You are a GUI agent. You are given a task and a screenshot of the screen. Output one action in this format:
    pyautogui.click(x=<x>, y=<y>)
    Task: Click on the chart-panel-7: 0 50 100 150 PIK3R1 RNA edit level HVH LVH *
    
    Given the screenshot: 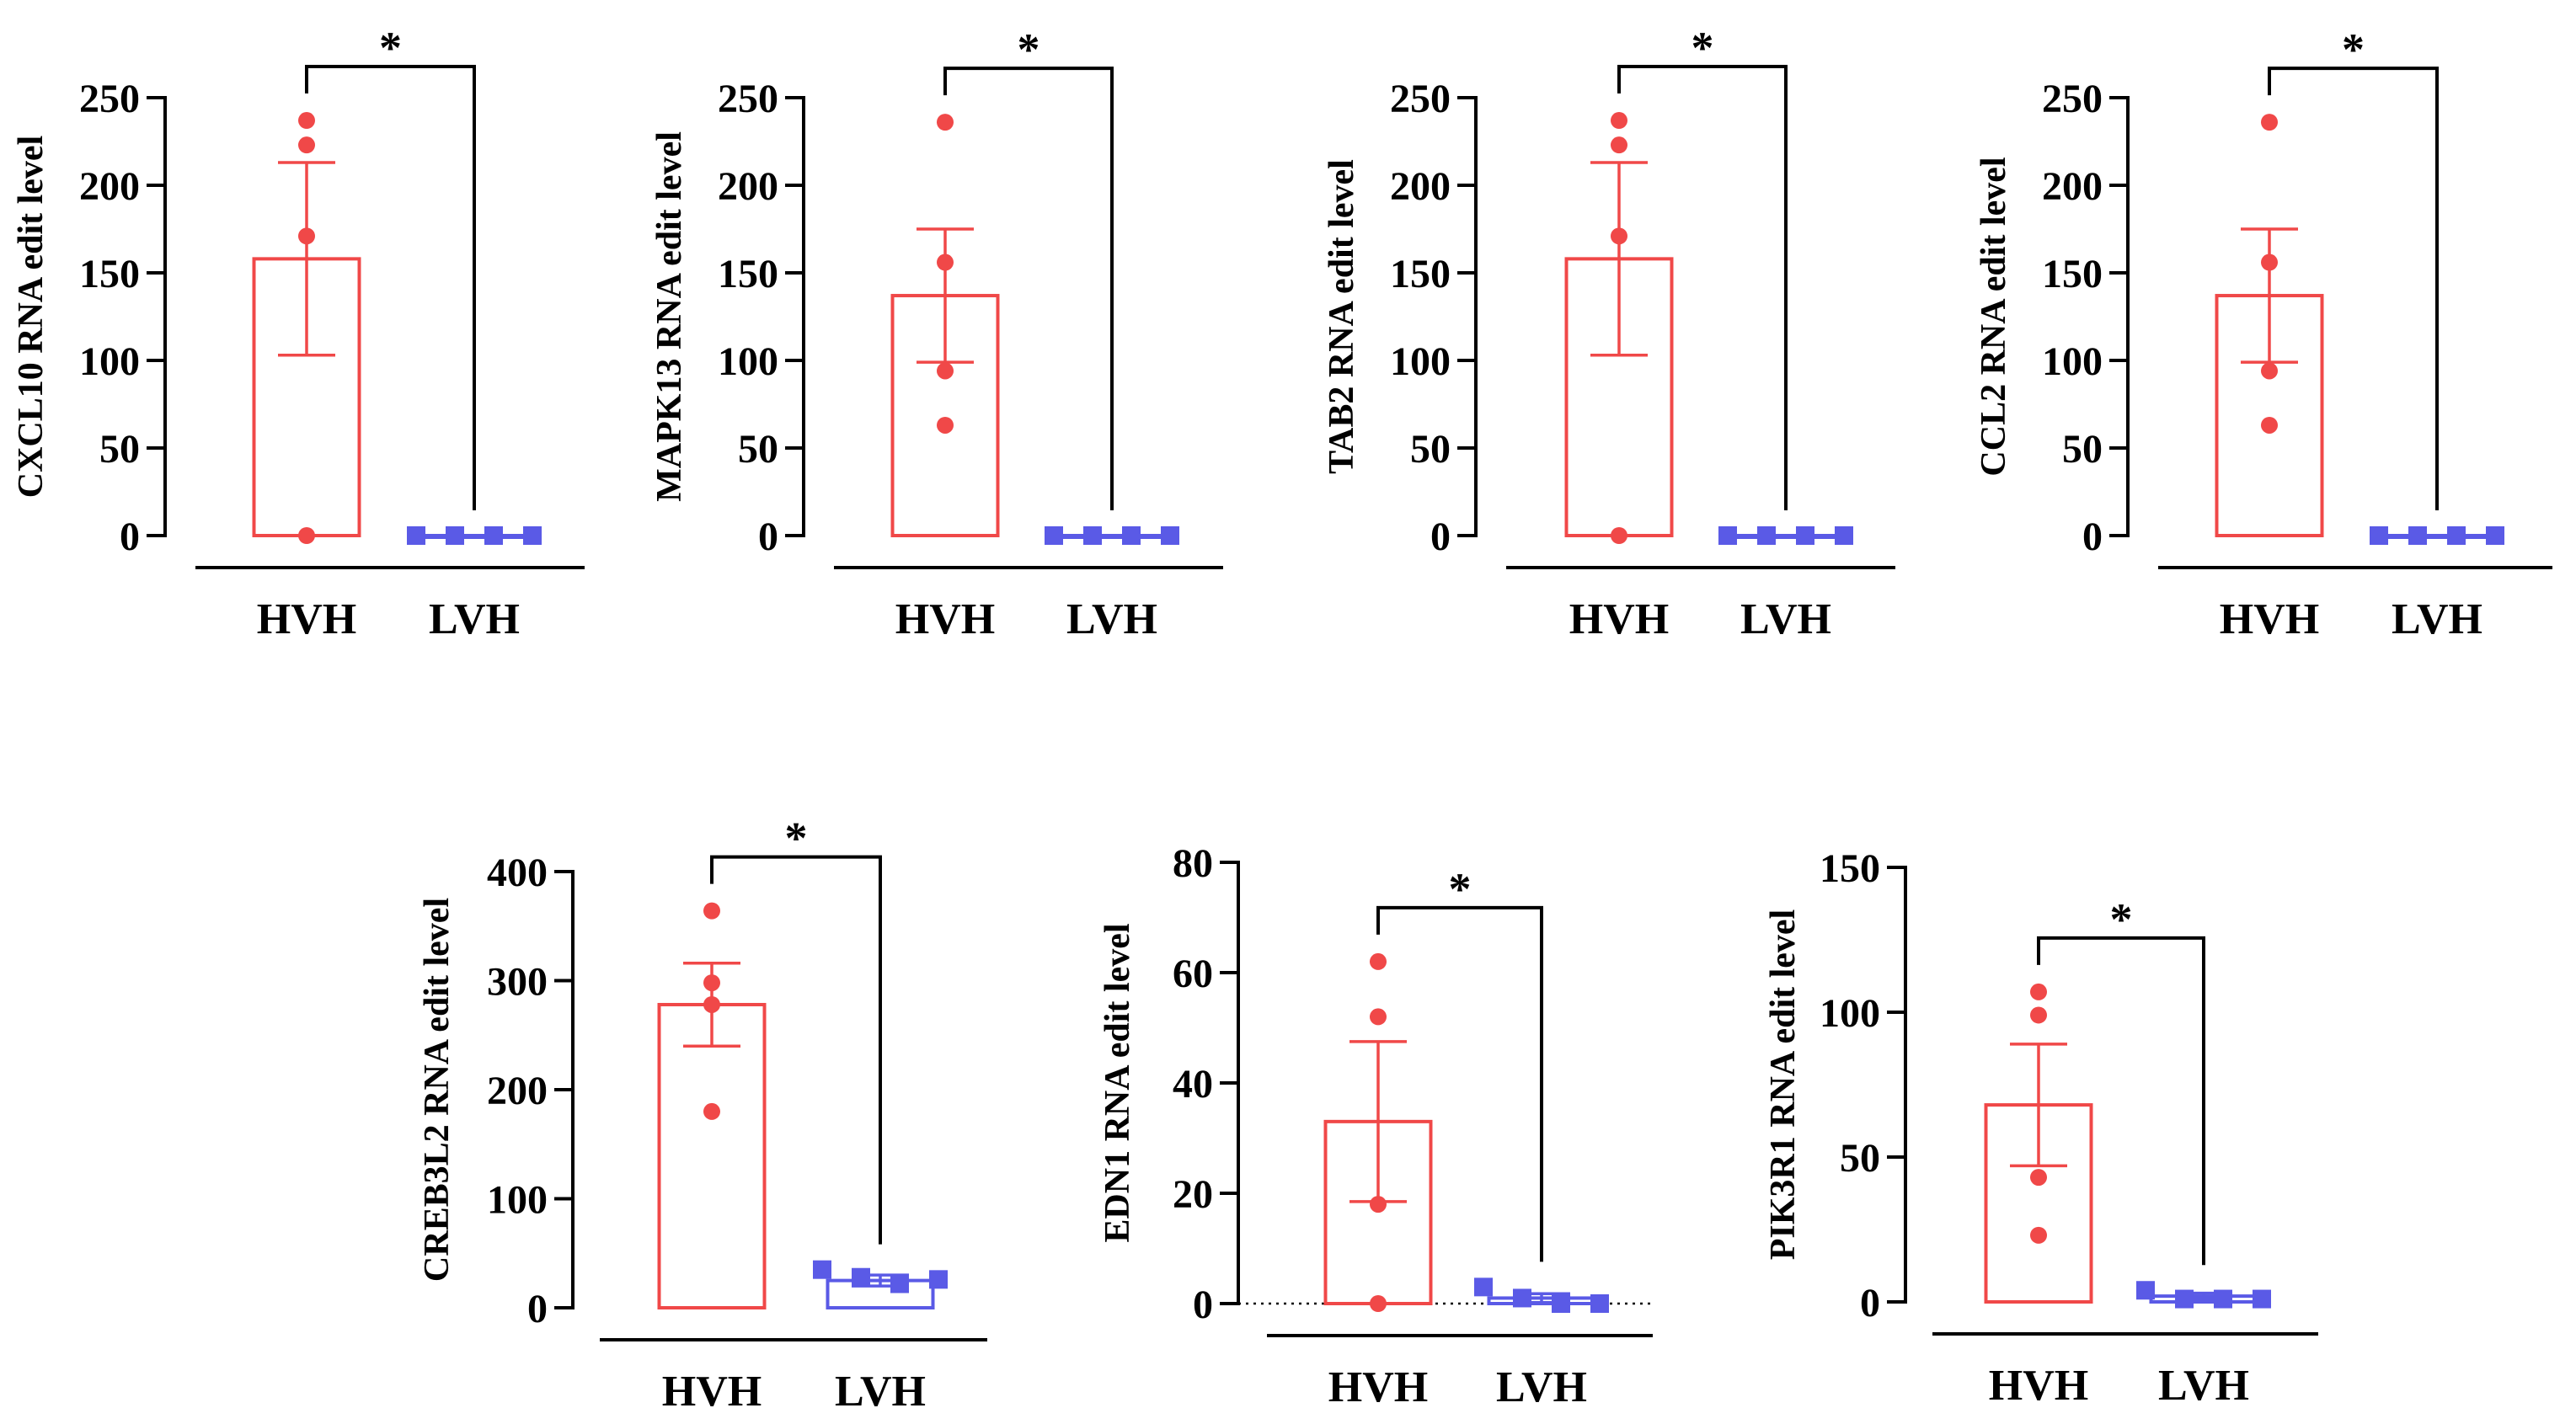 What is the action you would take?
    pyautogui.click(x=2041, y=1128)
    